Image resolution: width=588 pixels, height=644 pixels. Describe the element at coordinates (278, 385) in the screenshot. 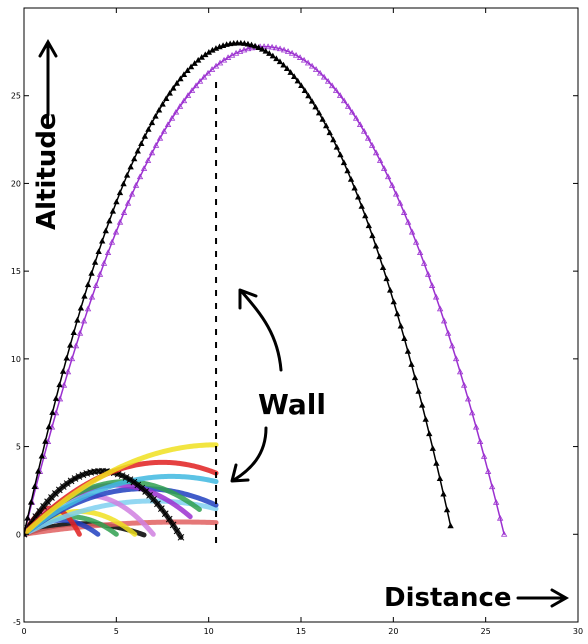

I see `wall-annotation-group: Wall` at that location.